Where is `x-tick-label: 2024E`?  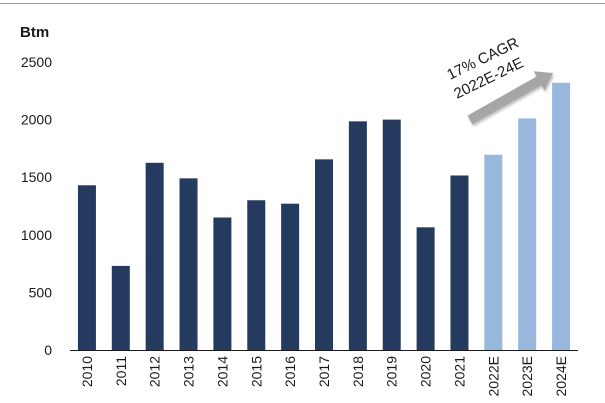
x-tick-label: 2024E is located at coordinates (561, 376).